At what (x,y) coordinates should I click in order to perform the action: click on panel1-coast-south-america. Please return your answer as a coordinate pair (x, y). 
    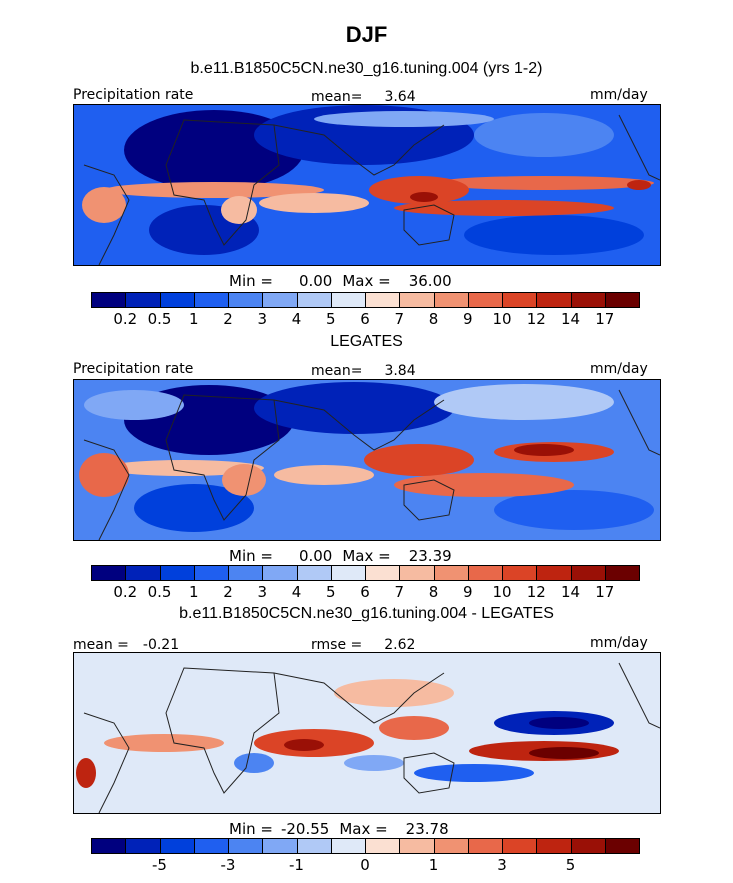
    Looking at the image, I should click on (106, 214).